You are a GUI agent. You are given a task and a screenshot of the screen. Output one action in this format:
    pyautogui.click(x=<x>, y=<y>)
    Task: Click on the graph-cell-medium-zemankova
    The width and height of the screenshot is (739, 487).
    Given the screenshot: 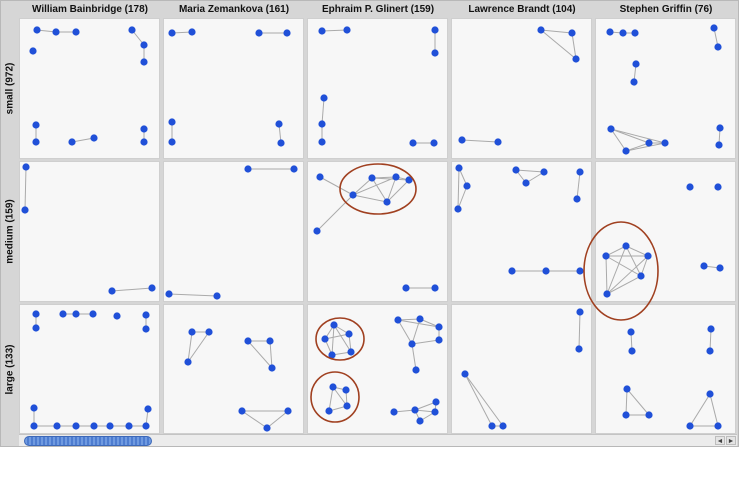 What is the action you would take?
    pyautogui.click(x=233, y=231)
    